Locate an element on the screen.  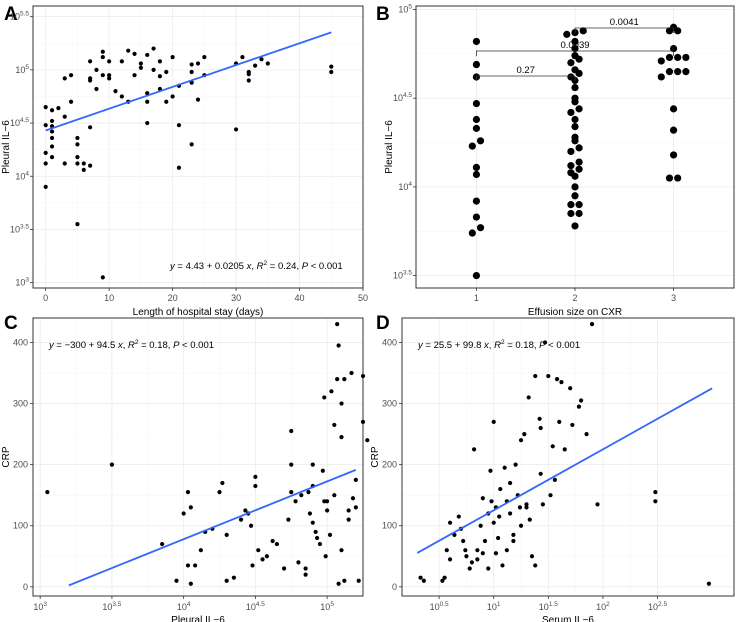
y-tick-label: 300 is located at coordinates (20, 404).